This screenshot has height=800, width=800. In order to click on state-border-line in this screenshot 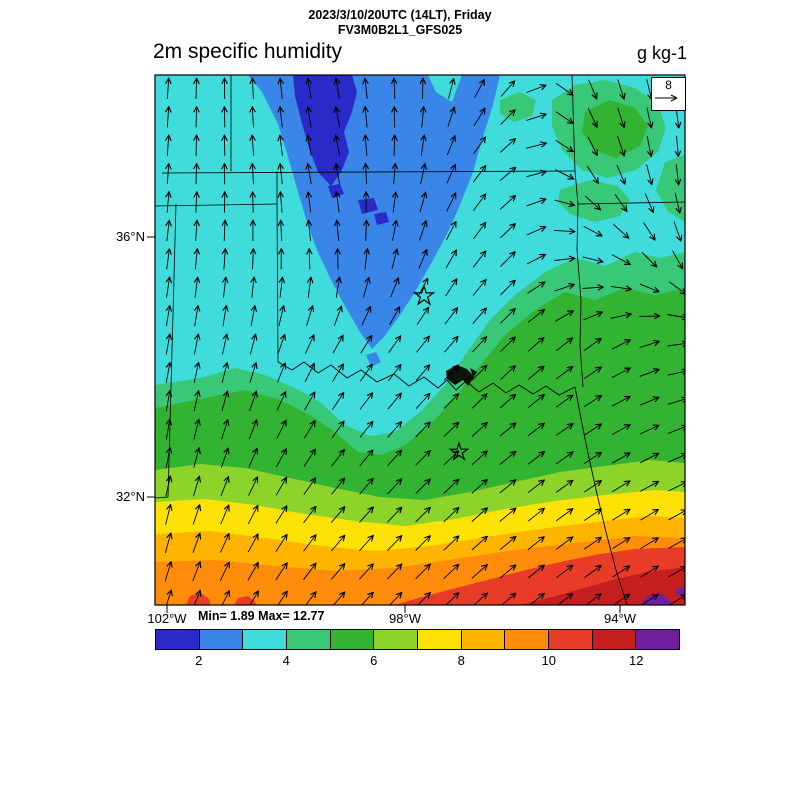, I will do `click(631, 203)`.